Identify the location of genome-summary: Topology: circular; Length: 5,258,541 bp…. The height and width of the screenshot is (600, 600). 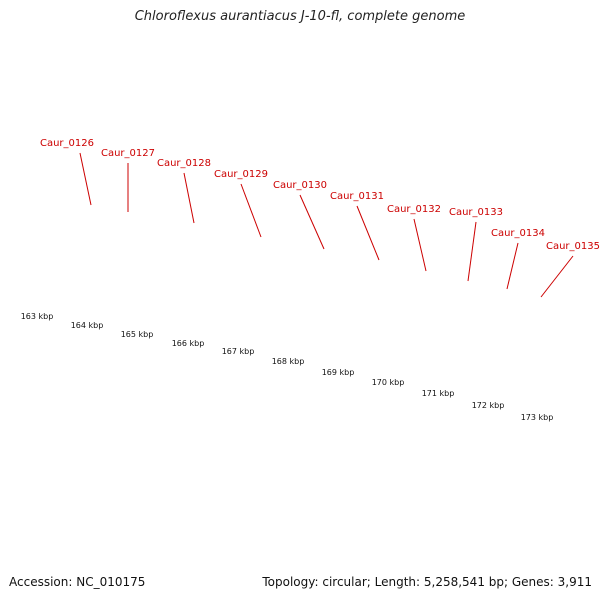
(427, 582).